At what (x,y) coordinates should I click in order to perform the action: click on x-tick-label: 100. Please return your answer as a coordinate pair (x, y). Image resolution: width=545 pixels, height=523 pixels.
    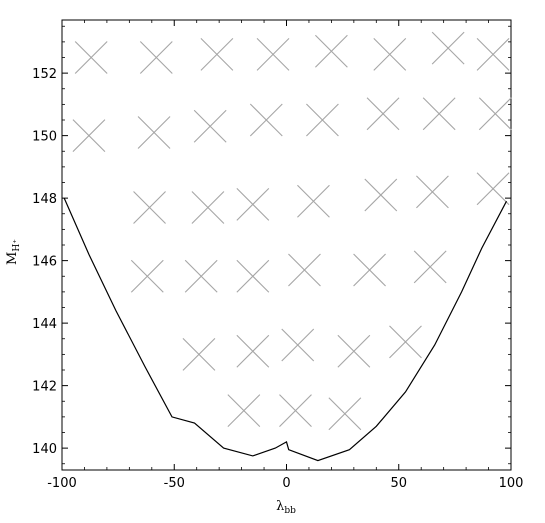
    Looking at the image, I should click on (511, 483).